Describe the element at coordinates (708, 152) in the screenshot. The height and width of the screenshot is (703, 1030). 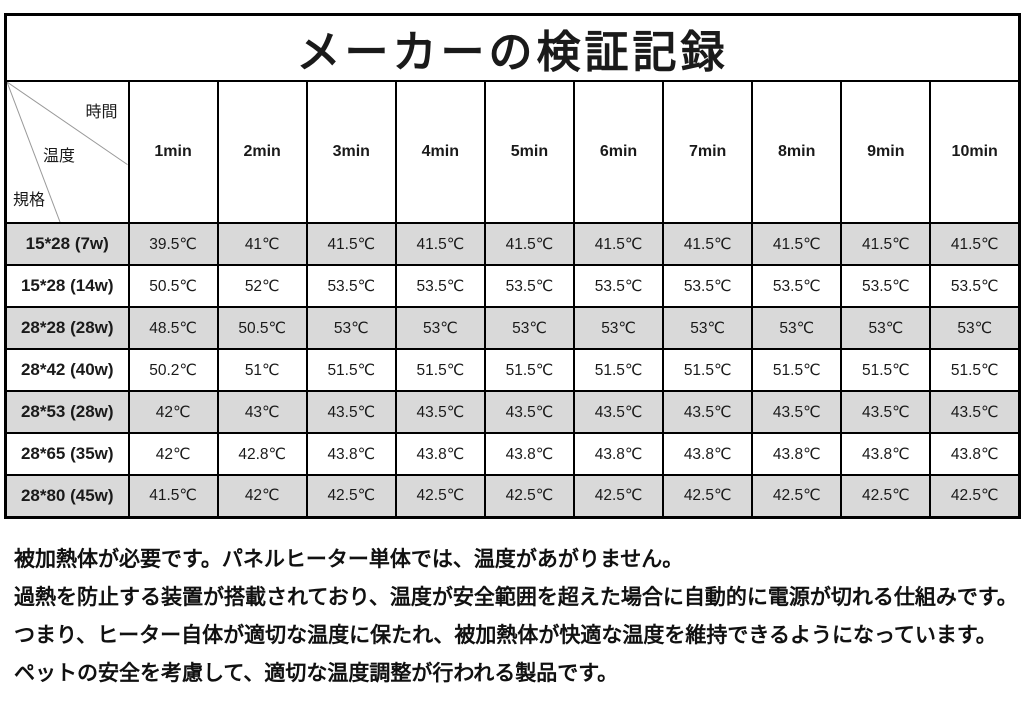
I see `column-header-7min: 7min` at that location.